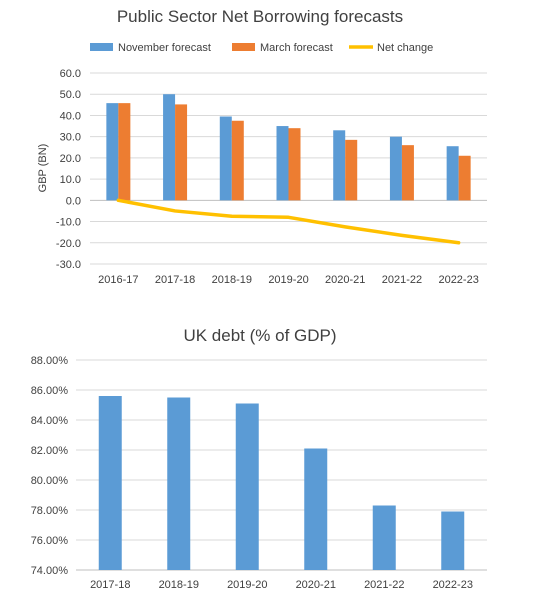 The image size is (547, 600). Describe the element at coordinates (296, 48) in the screenshot. I see `legend-label: March forecast` at that location.